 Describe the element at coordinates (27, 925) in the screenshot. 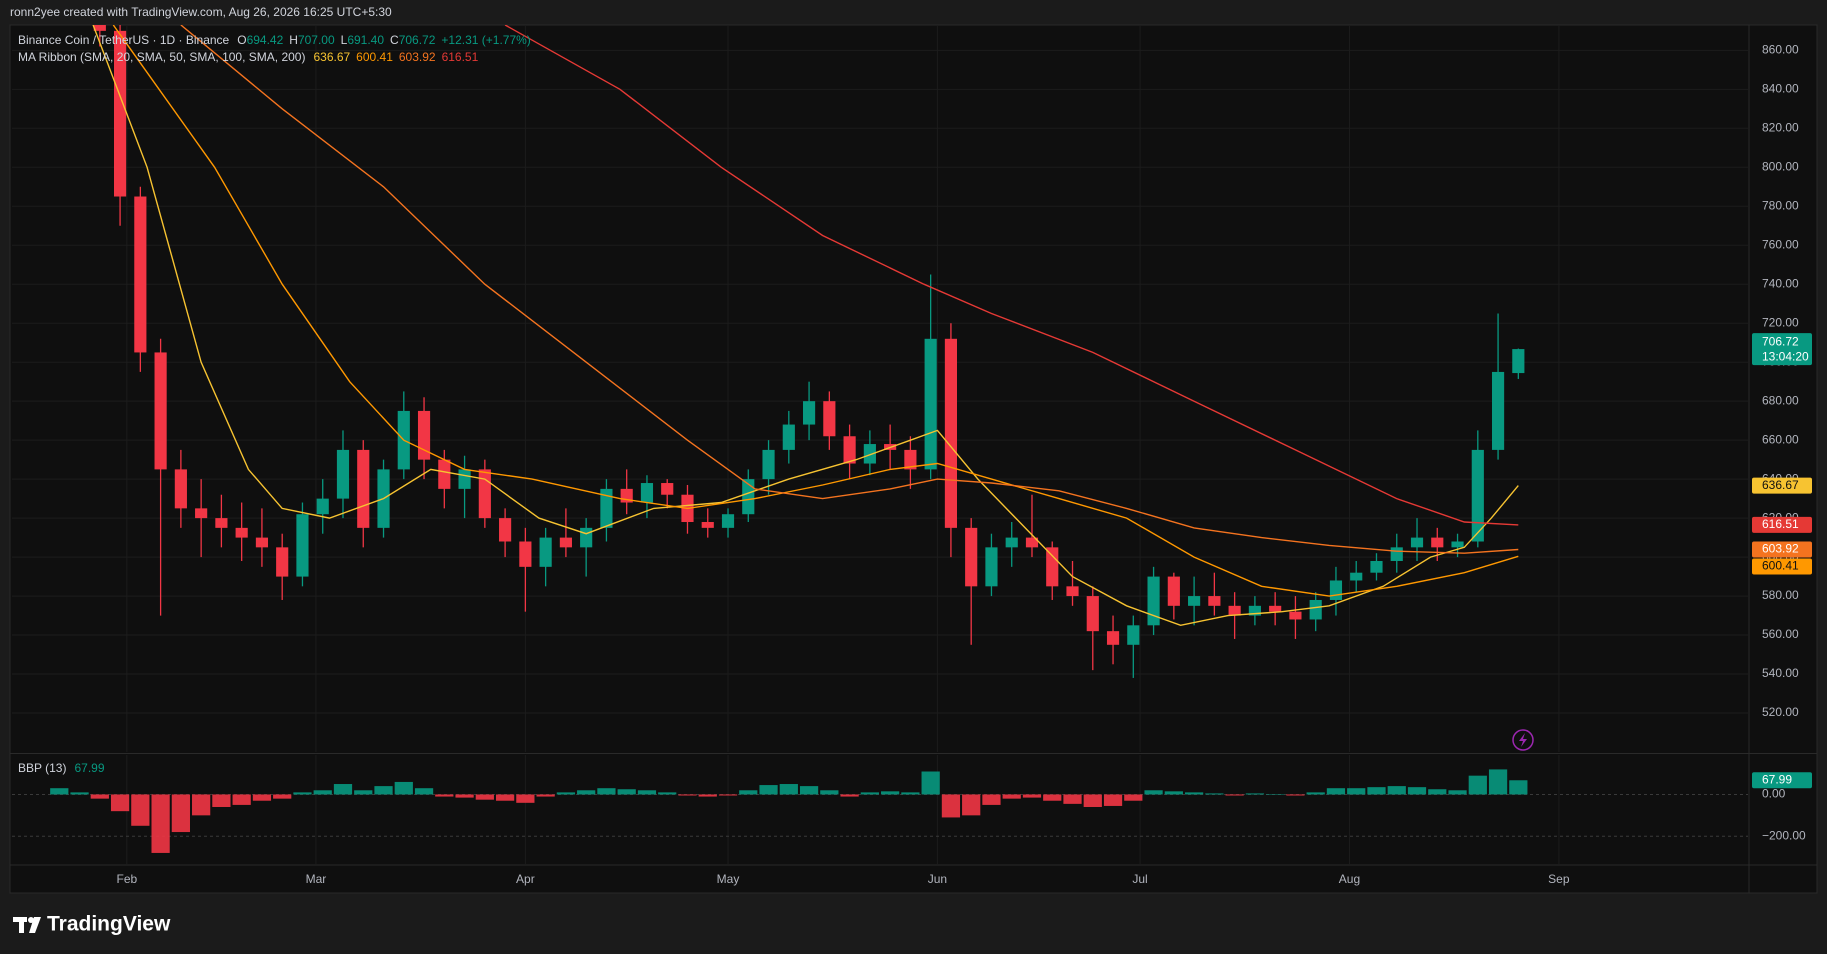

I see `brand-logo` at that location.